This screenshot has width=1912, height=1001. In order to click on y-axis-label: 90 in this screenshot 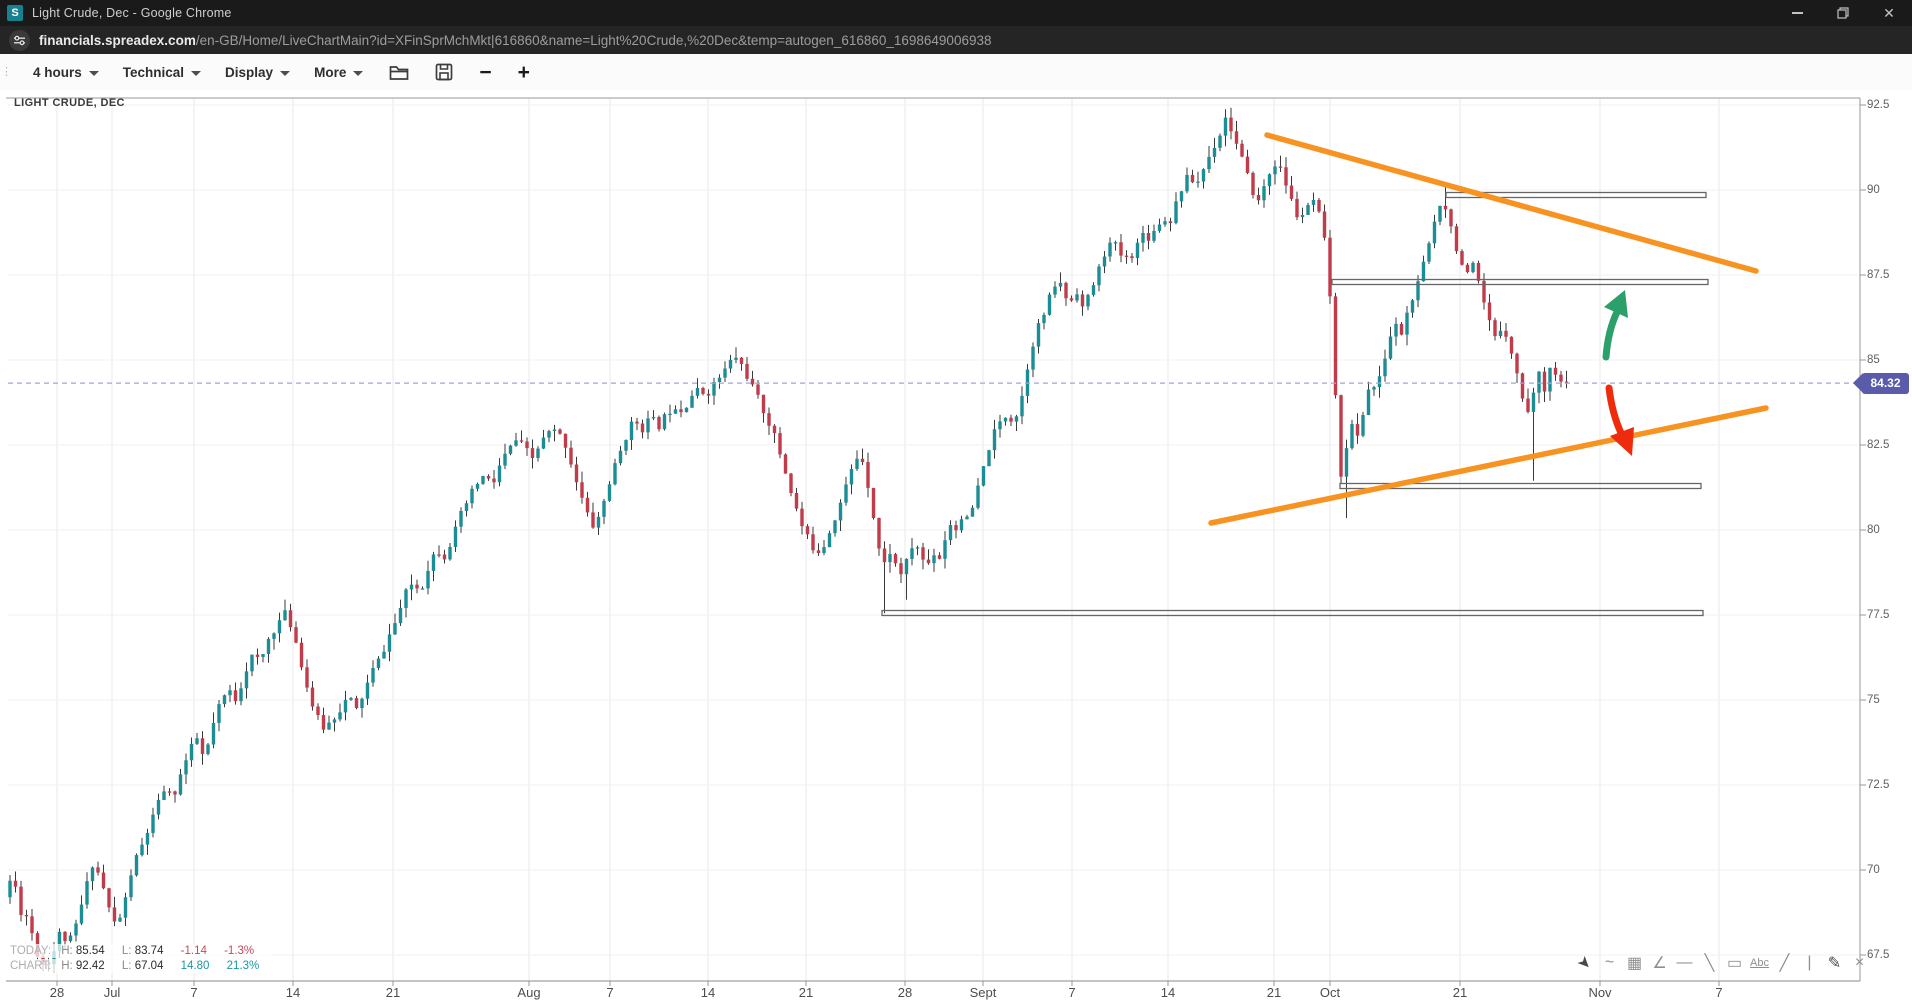, I will do `click(1873, 189)`.